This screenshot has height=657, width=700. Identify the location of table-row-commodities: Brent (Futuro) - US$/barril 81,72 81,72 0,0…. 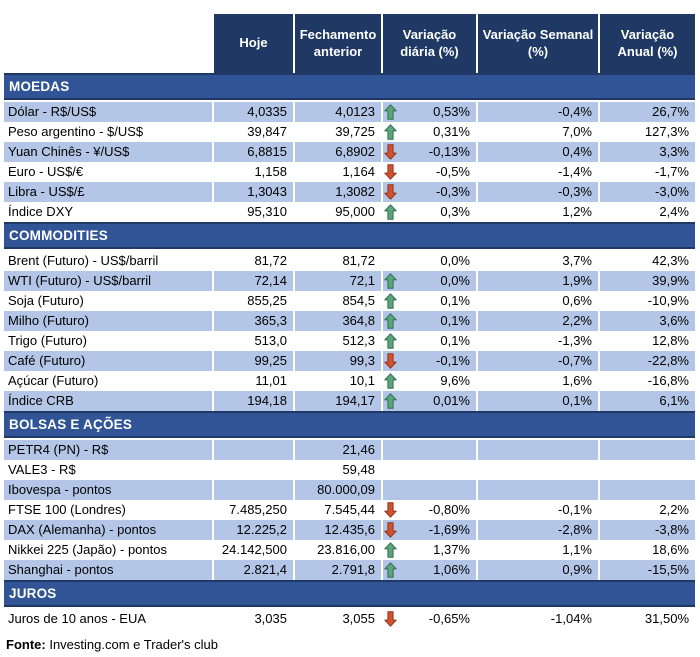
(349, 261).